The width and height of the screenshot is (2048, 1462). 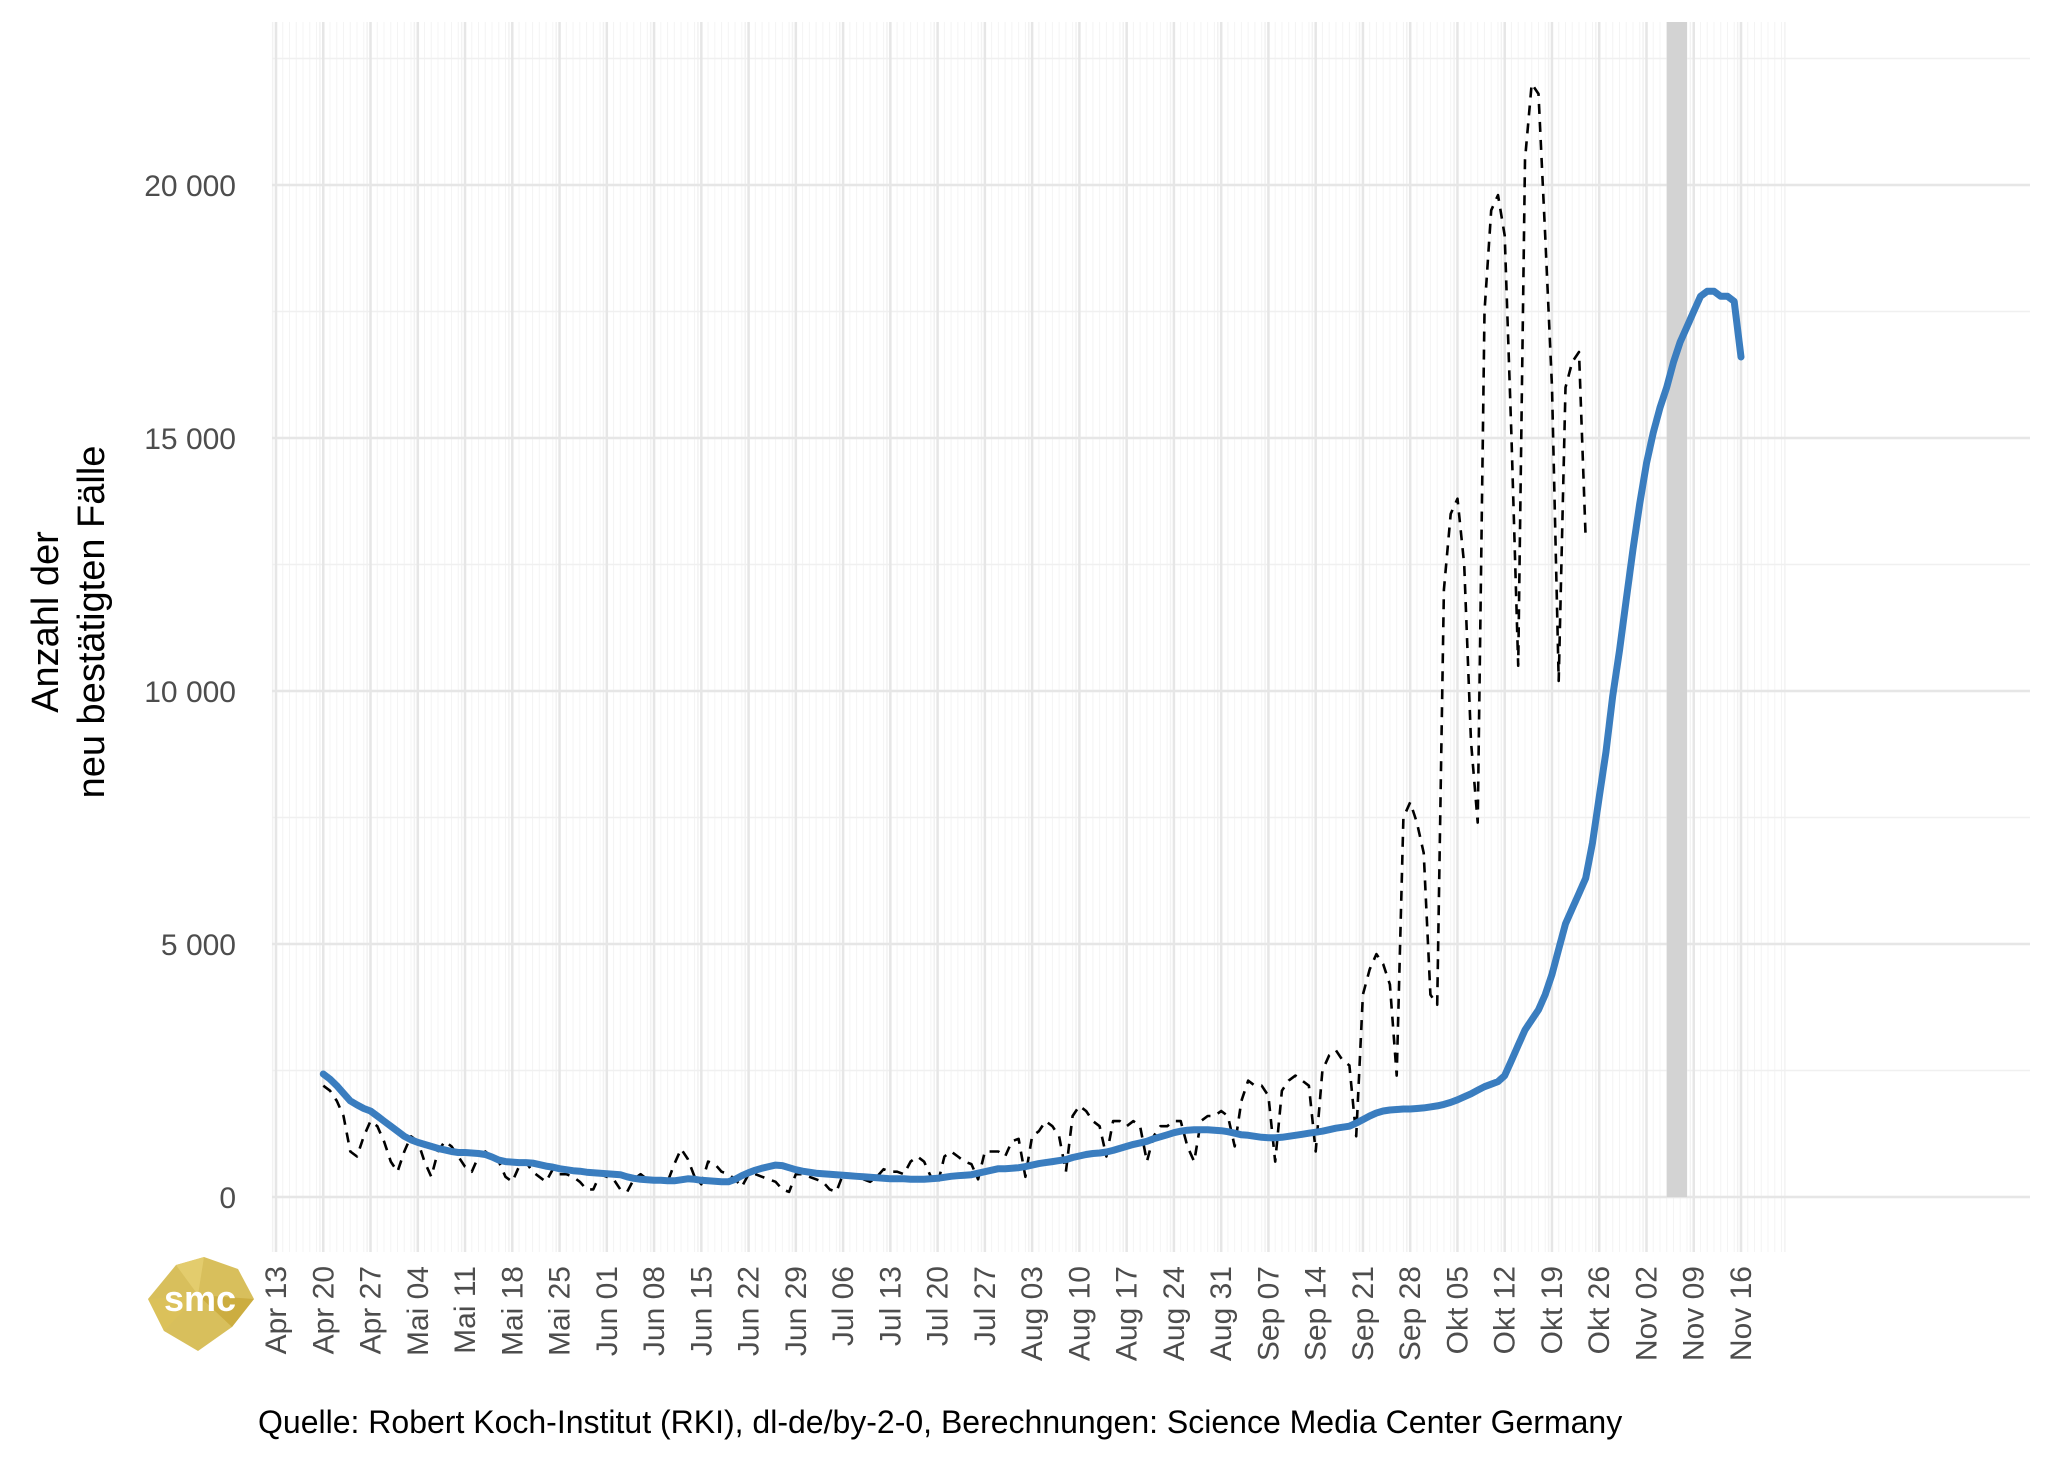 I want to click on y-axis-title-line-1: Anzahl der, so click(x=46, y=622).